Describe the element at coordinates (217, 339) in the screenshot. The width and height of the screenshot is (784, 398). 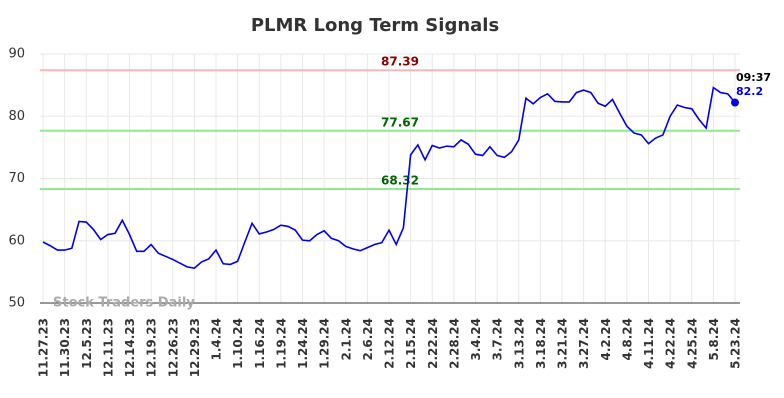
I see `x-tick-label: 1.4.24` at that location.